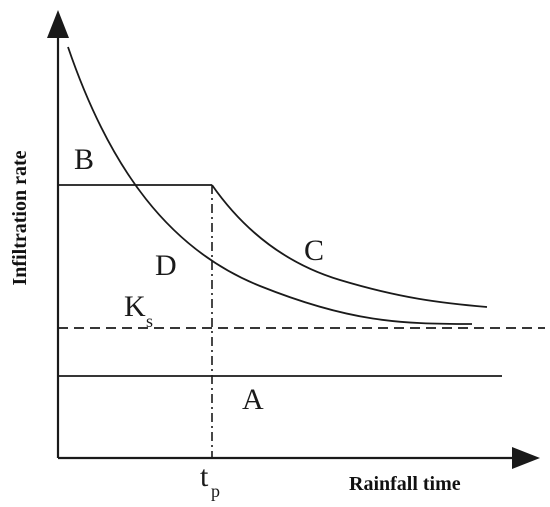 The width and height of the screenshot is (550, 507). I want to click on actual-infiltration-curve, so click(349, 246).